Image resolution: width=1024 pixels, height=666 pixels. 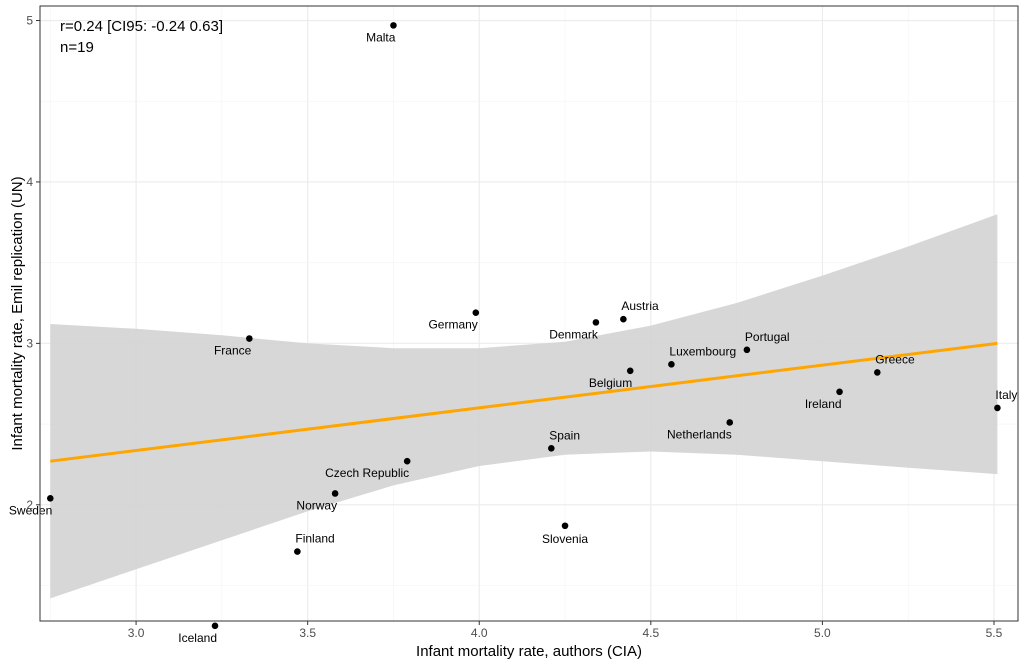 I want to click on point-label-belgium: Belgium, so click(x=610, y=383).